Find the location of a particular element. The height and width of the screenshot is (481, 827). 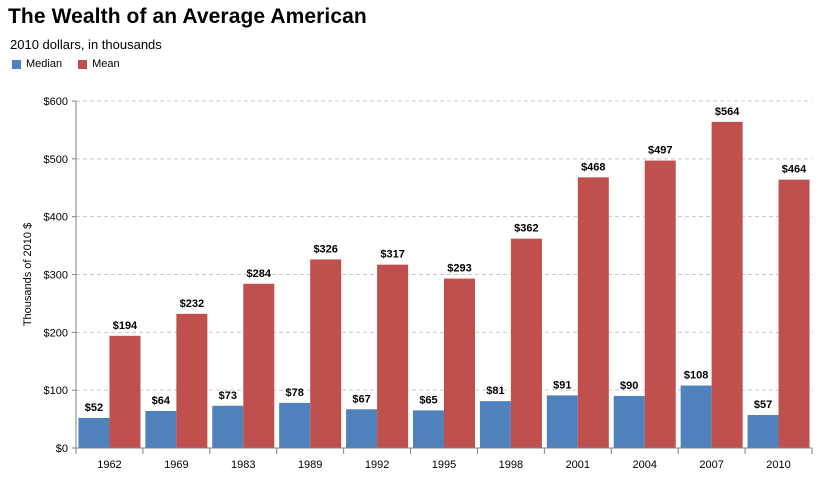

x-tick-label: 1992 is located at coordinates (377, 465).